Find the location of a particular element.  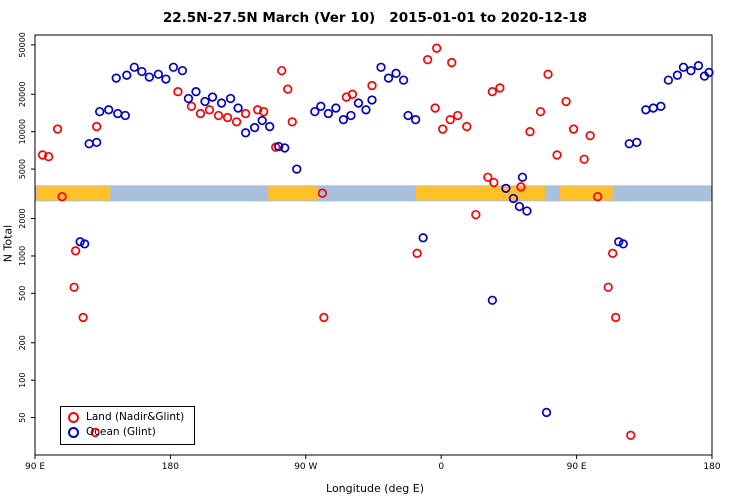

legend-label-land: Land (Nadir&Glint) is located at coordinates (135, 417).